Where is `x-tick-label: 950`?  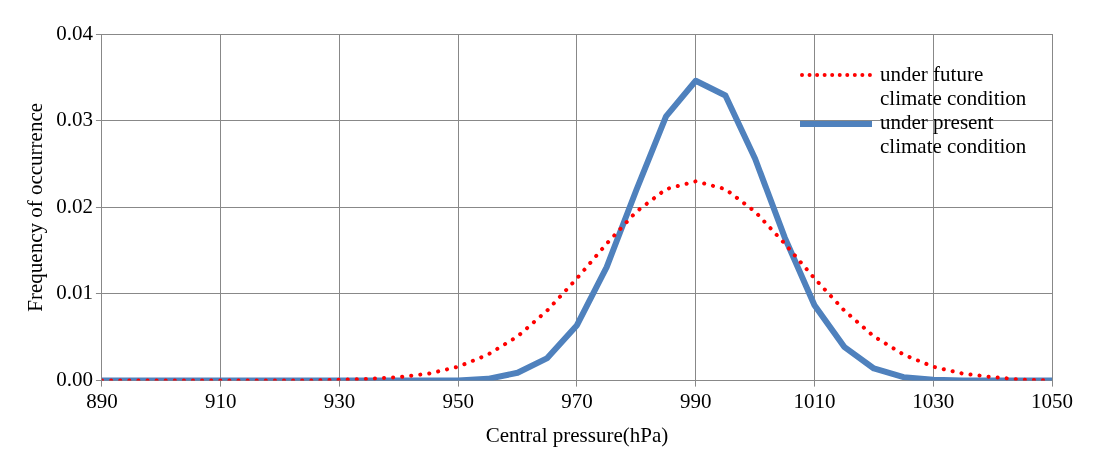 x-tick-label: 950 is located at coordinates (458, 400).